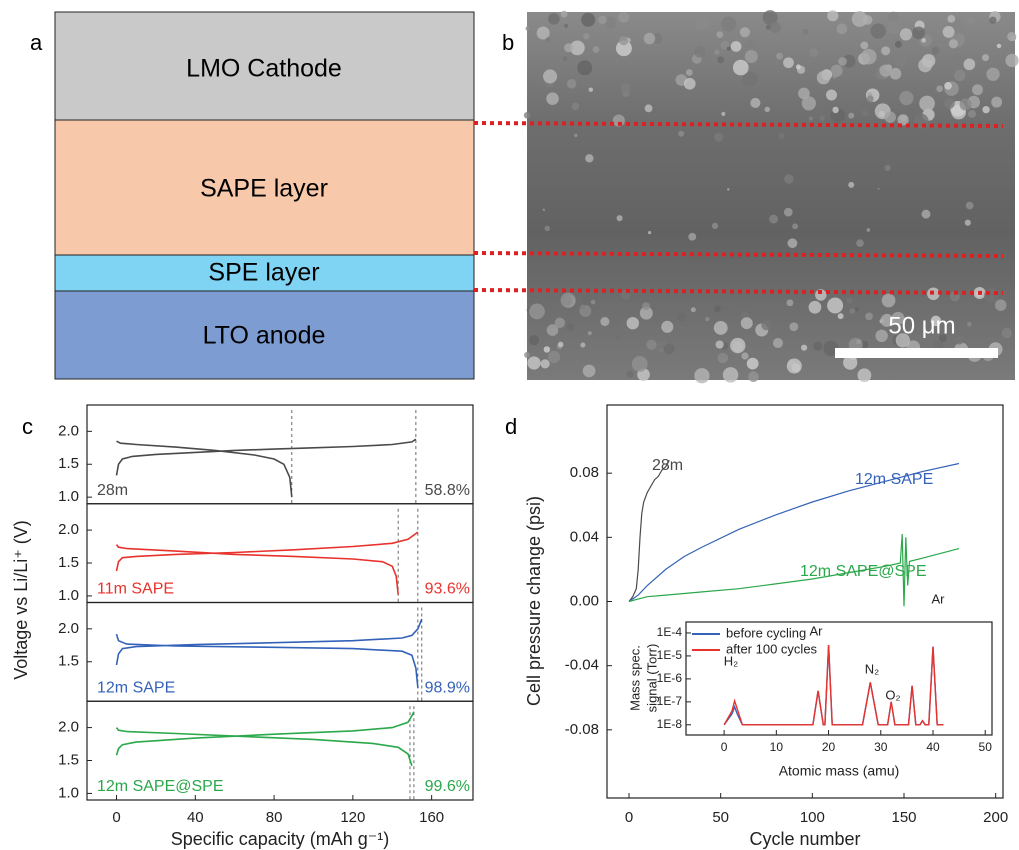 Image resolution: width=1019 pixels, height=850 pixels. I want to click on x-tick-label: 200, so click(995, 817).